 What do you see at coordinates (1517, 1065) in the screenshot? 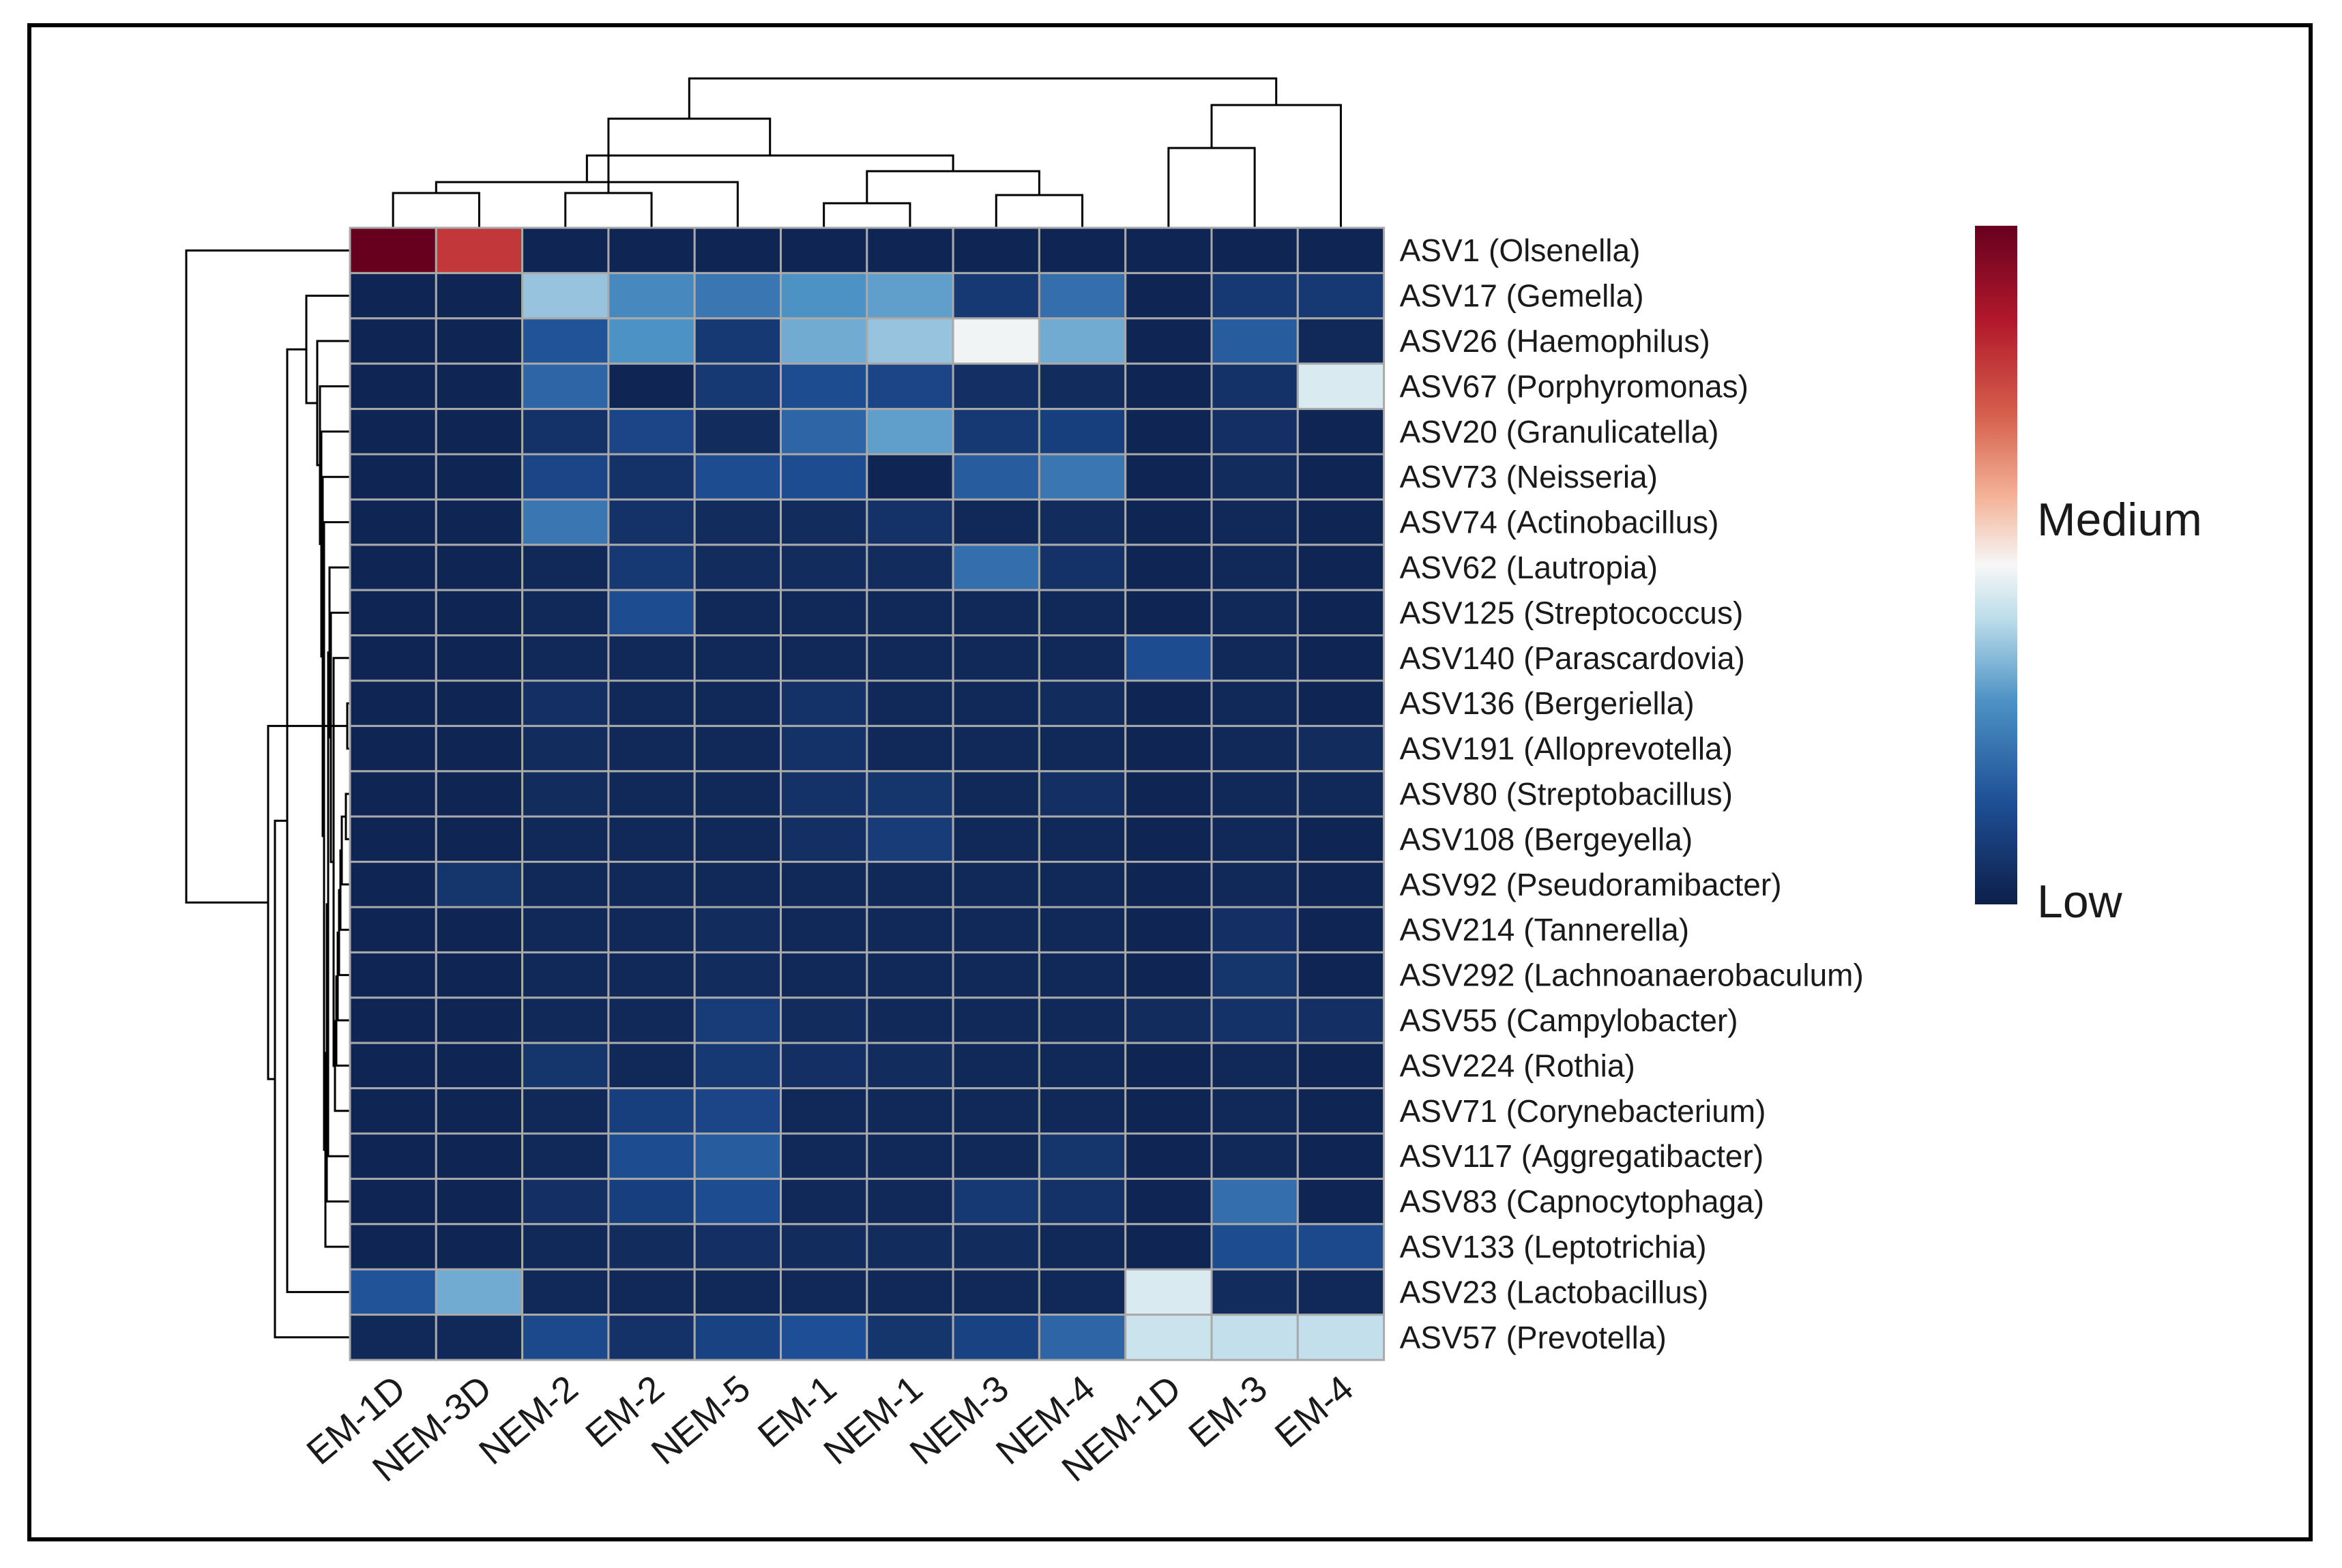
I see `row-label: ASV224 (Rothia)` at bounding box center [1517, 1065].